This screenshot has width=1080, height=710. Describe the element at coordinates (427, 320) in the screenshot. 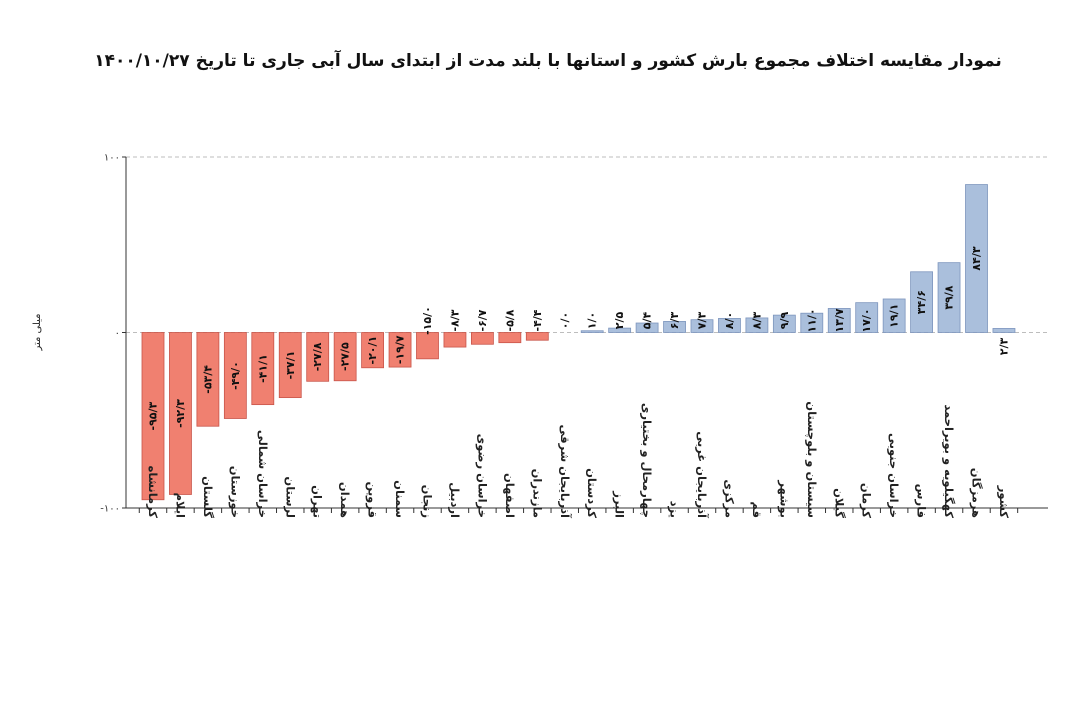

I see `data-label: -۱۵/۰` at that location.